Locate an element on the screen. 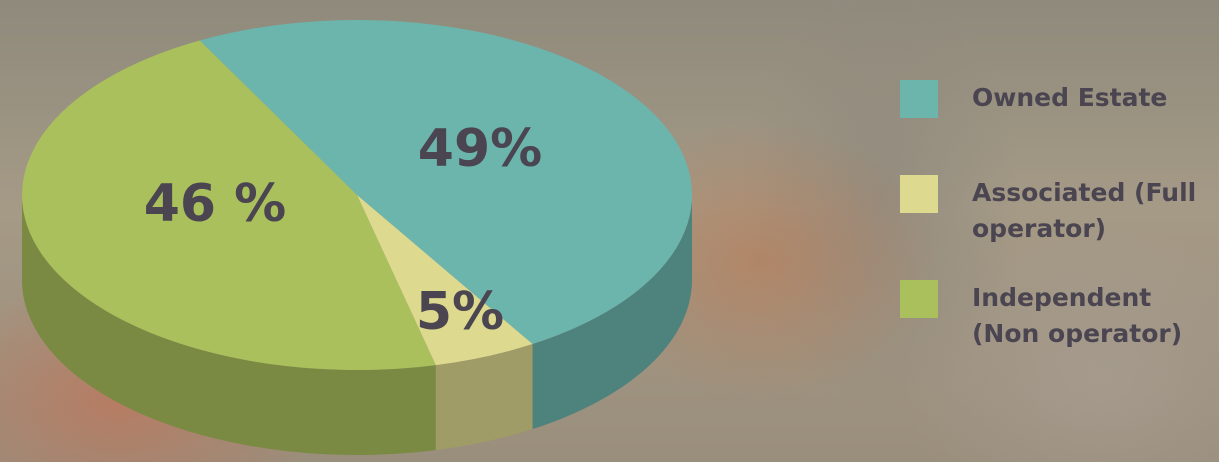 The image size is (1219, 462). slice is located at coordinates (445, 280).